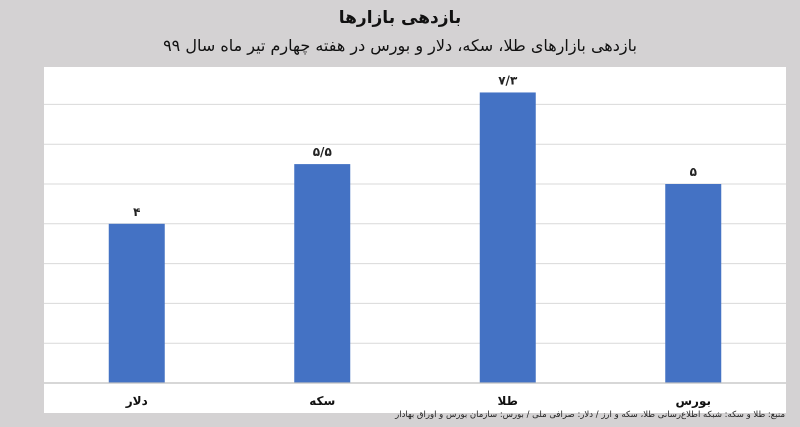 Image resolution: width=800 pixels, height=427 pixels. Describe the element at coordinates (322, 152) in the screenshot. I see `data-label-1: ۵/۵` at that location.